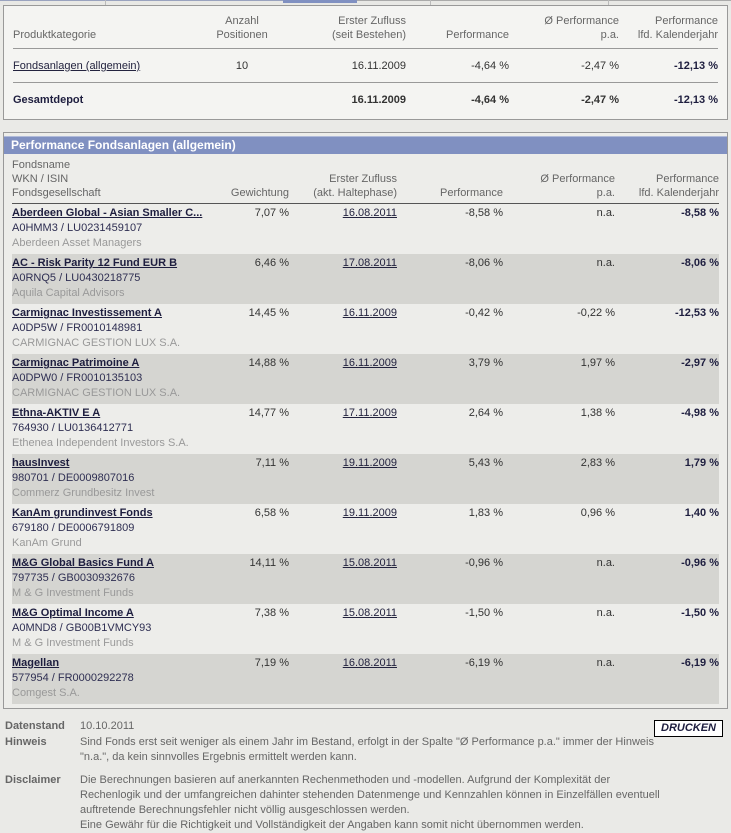 This screenshot has width=731, height=833. What do you see at coordinates (484, 563) in the screenshot?
I see `fund-performance: -0,96 %` at bounding box center [484, 563].